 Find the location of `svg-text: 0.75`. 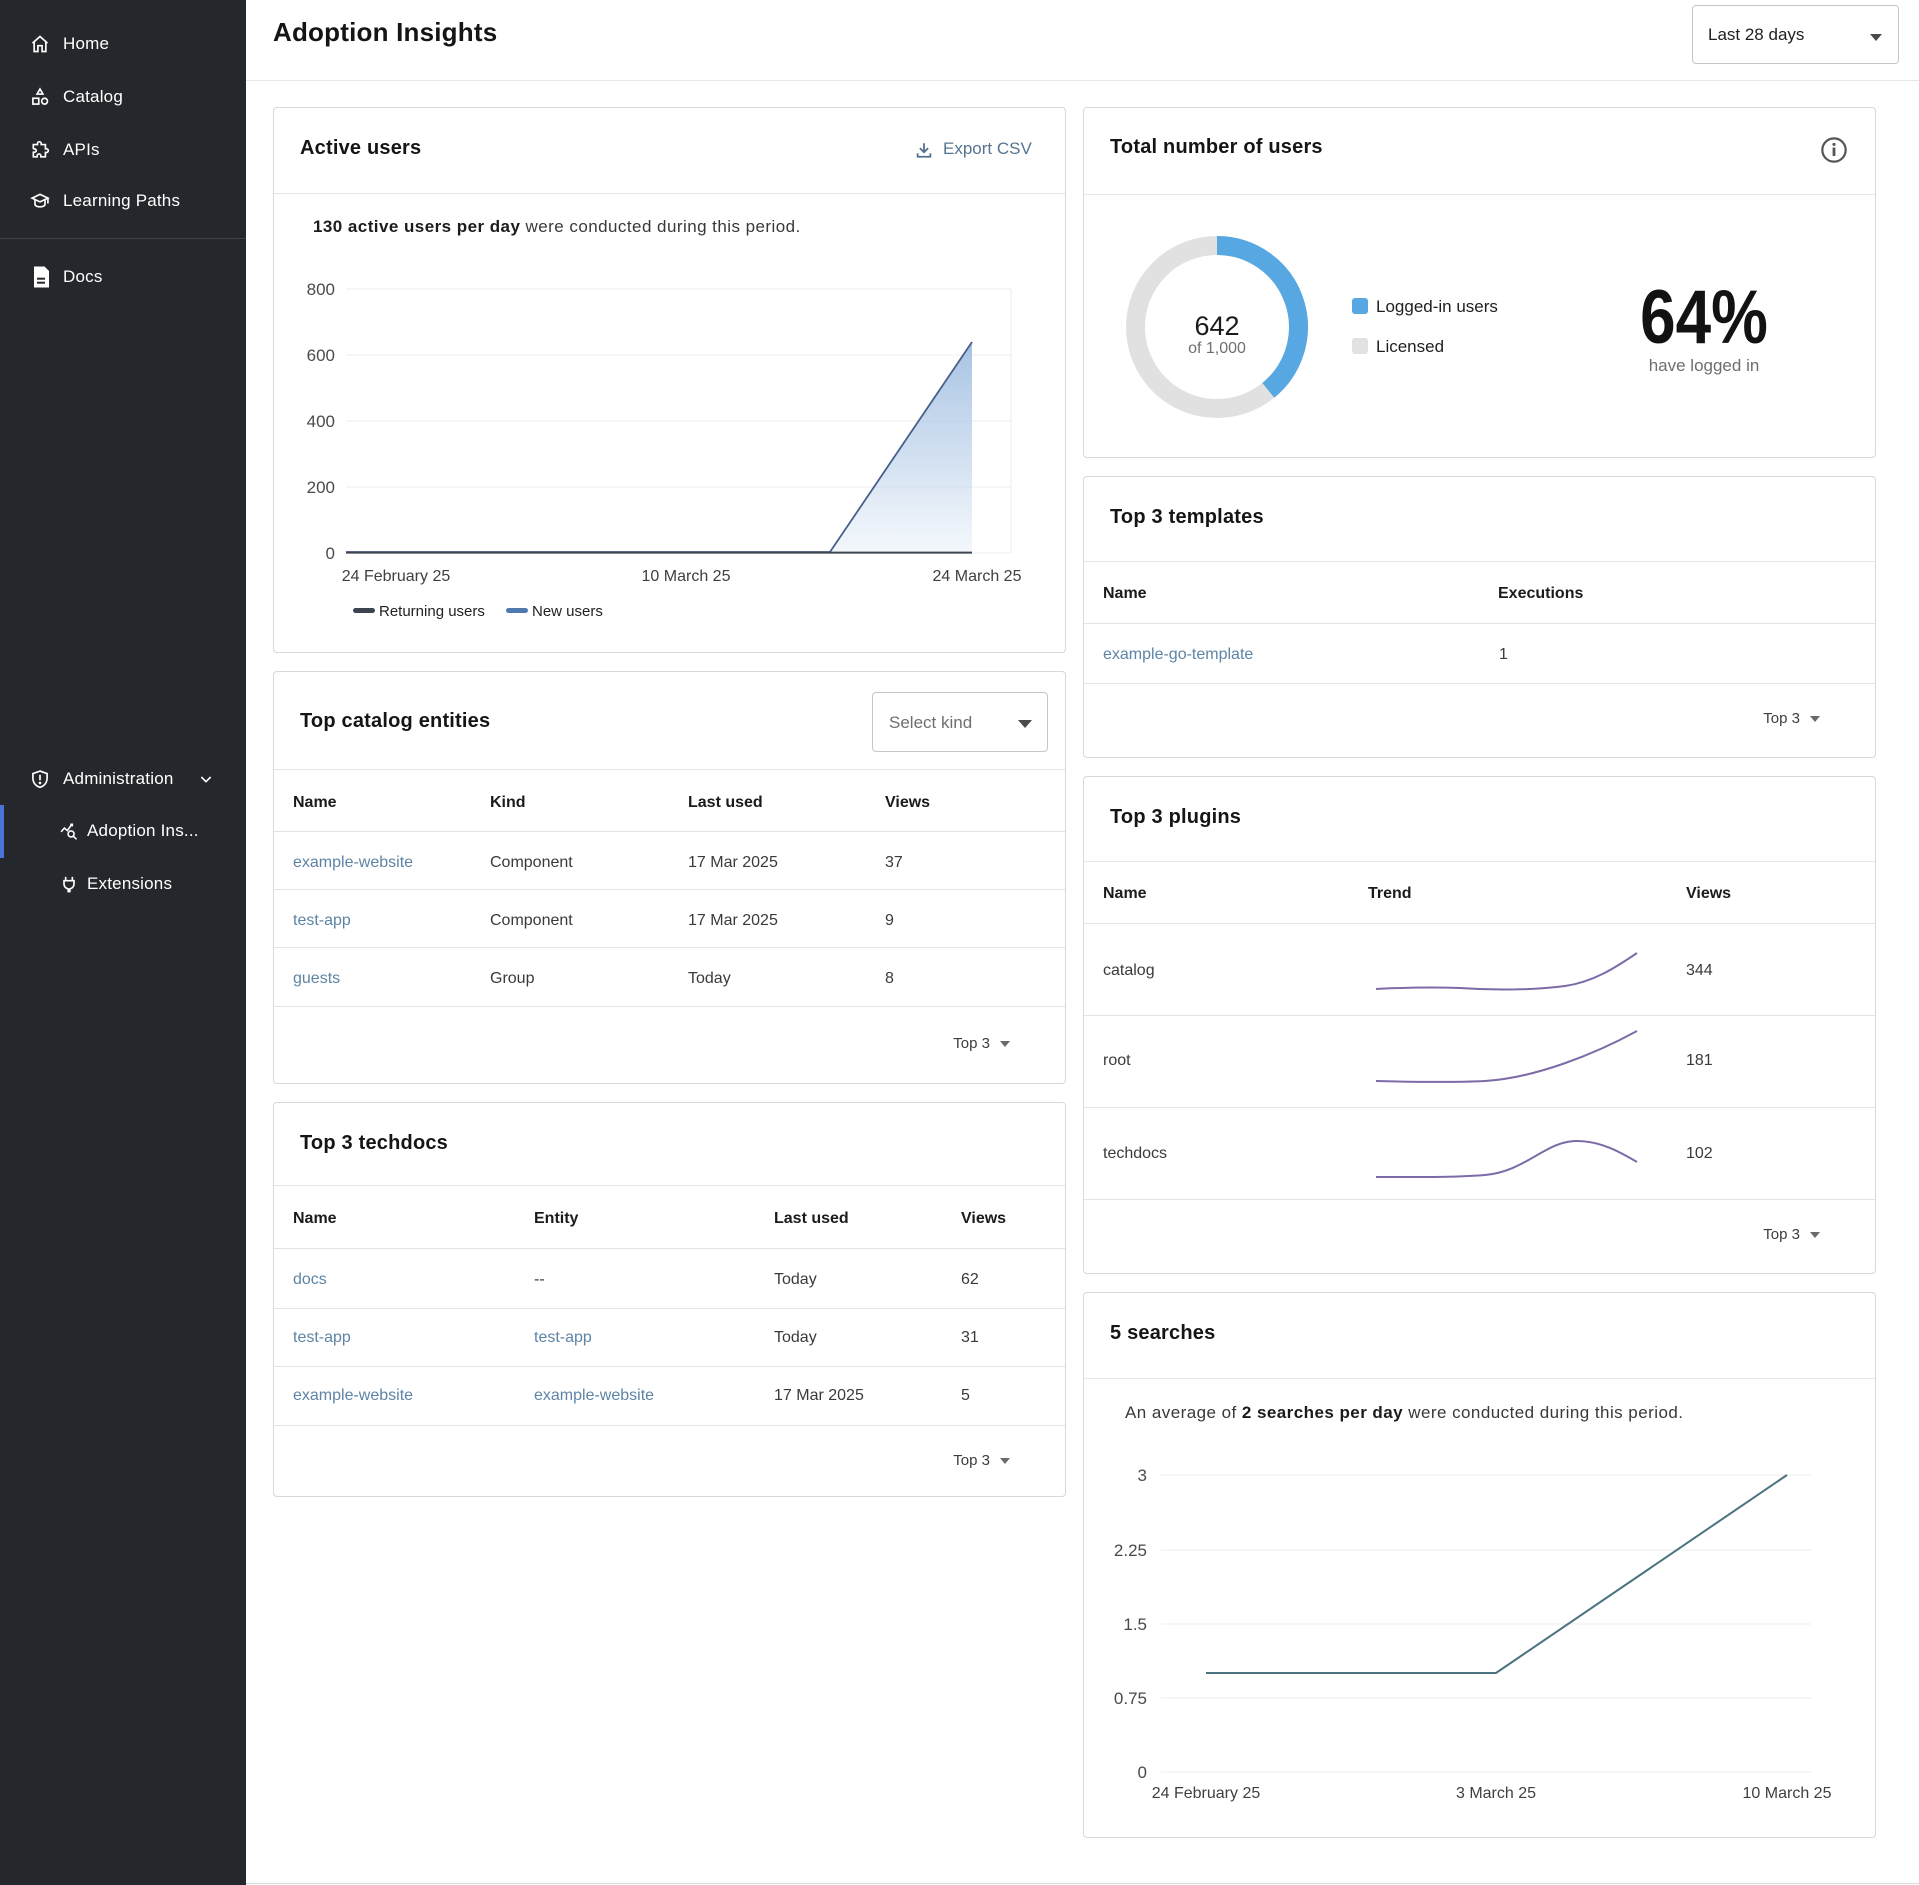

svg-text: 0.75 is located at coordinates (1130, 1698).